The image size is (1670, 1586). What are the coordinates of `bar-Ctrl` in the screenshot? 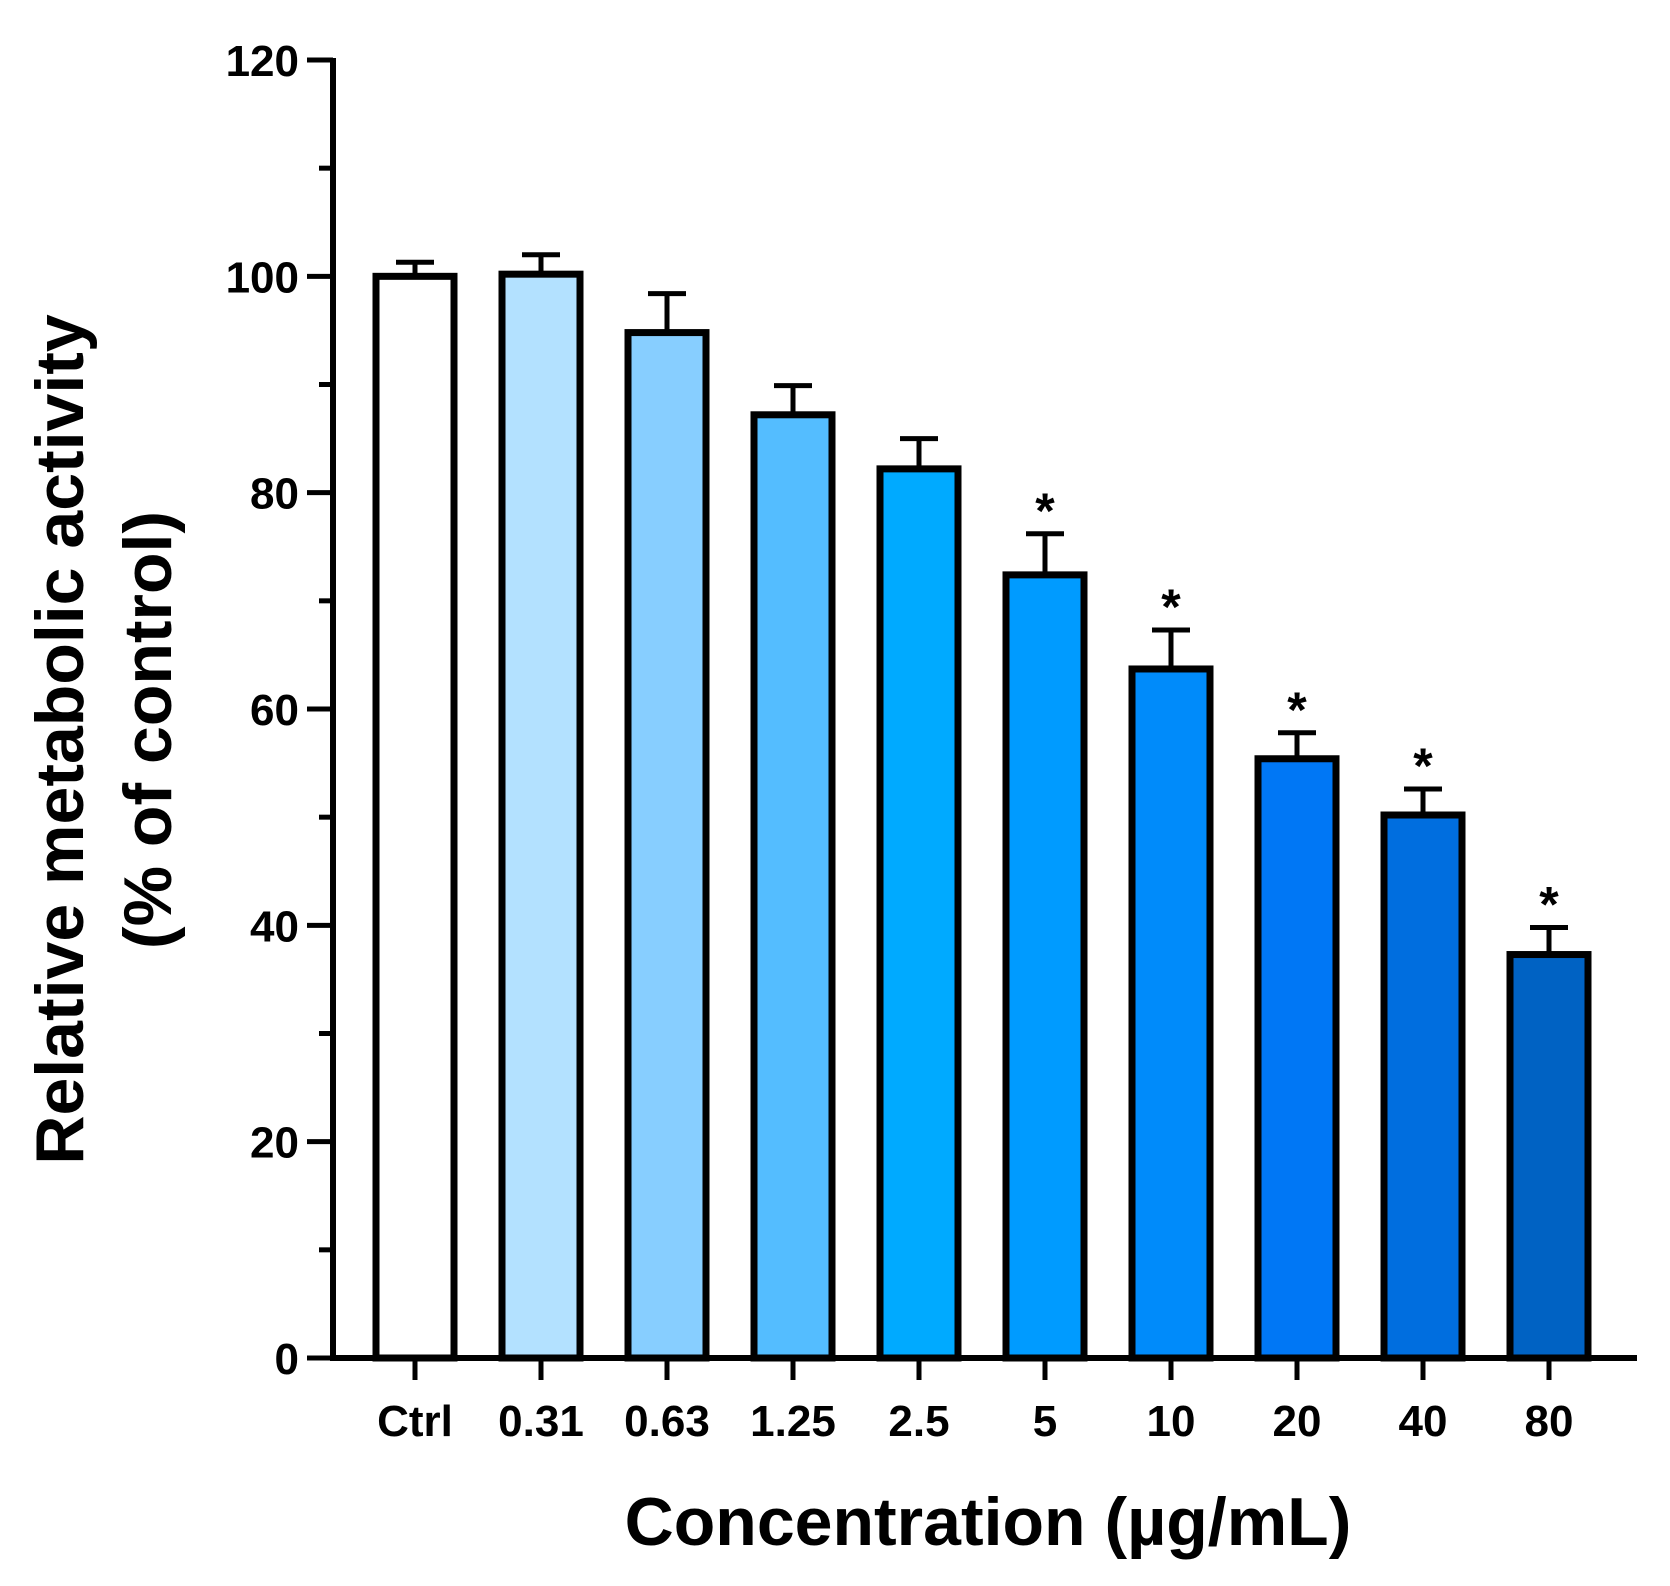 It's located at (415, 817).